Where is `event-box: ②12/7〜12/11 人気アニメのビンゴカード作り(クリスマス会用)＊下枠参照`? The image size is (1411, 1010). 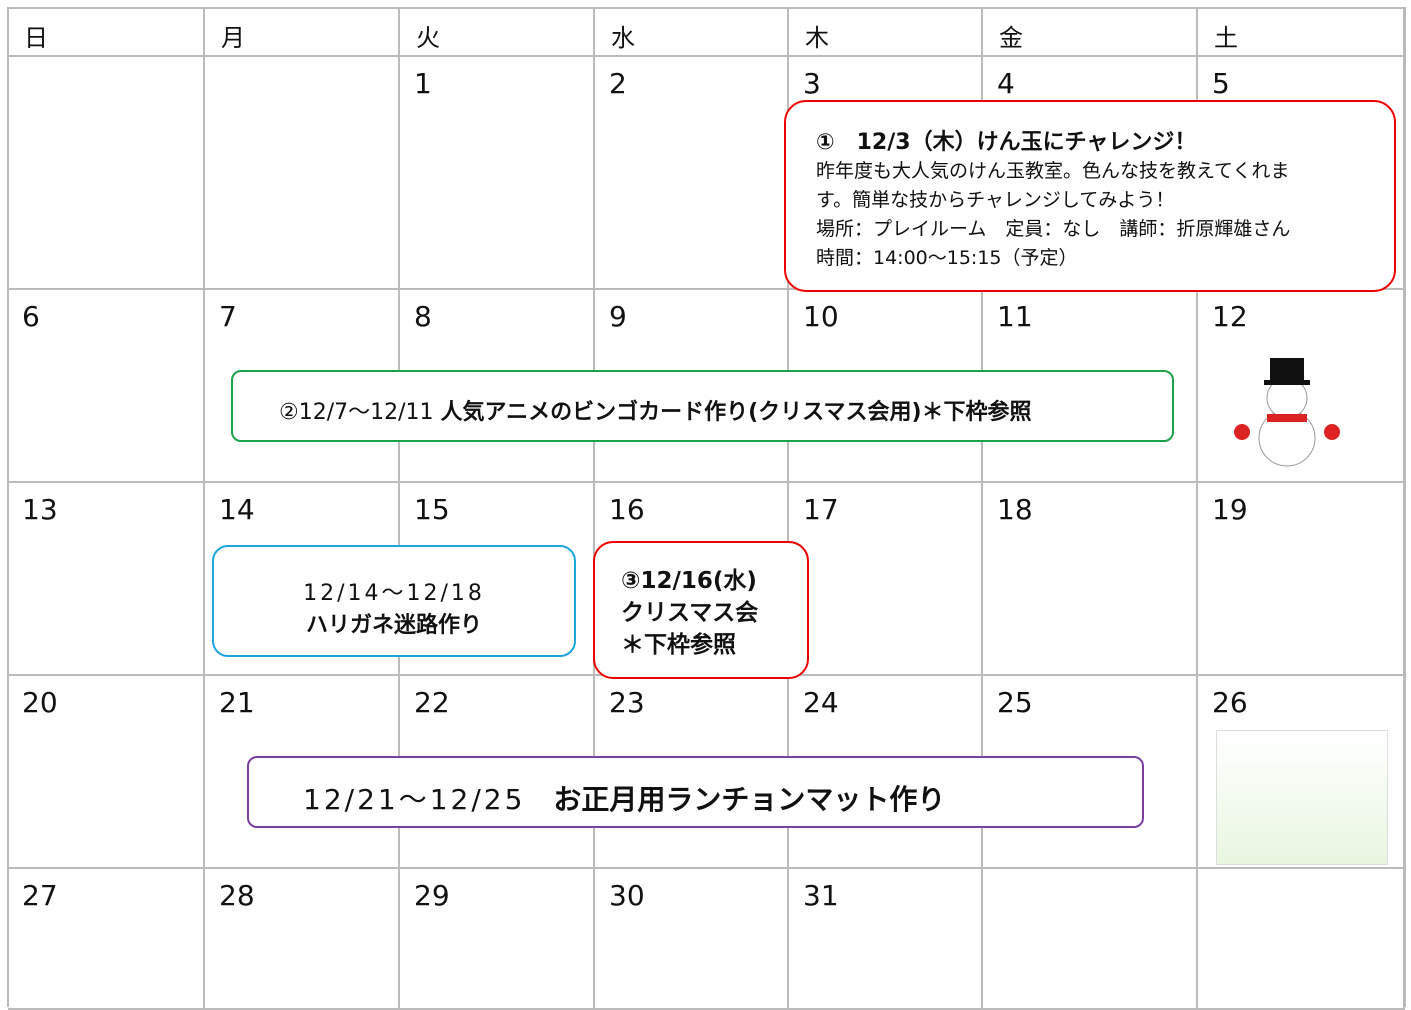
event-box: ②12/7〜12/11 人気アニメのビンゴカード作り(クリスマス会用)＊下枠参照 is located at coordinates (702, 406).